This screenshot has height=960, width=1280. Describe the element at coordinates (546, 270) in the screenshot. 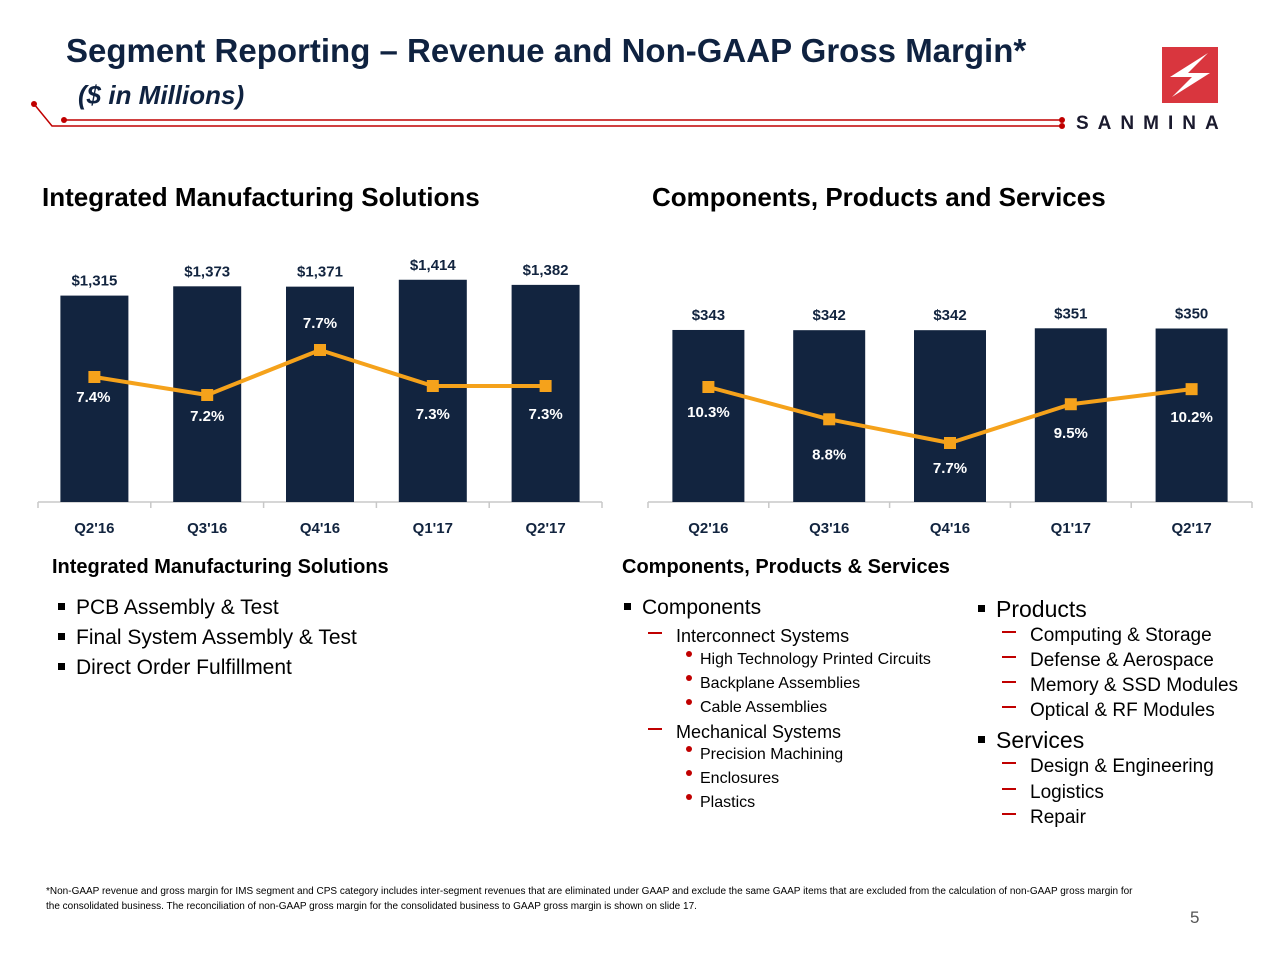

I see `revenue-data-label: $1,382` at that location.